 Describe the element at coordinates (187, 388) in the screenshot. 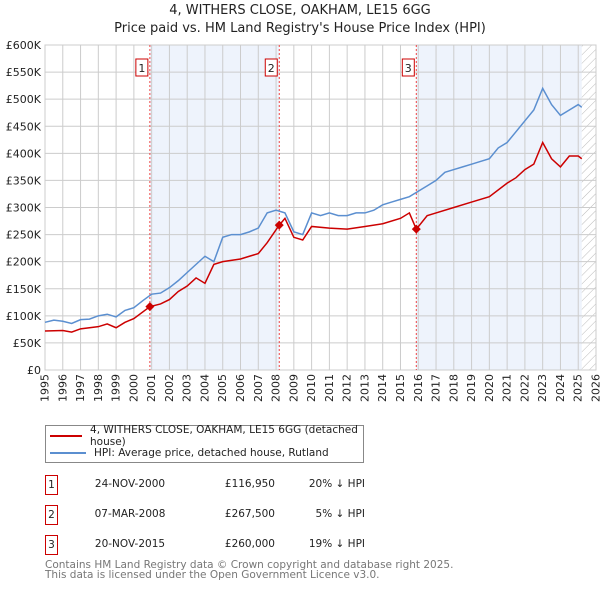

I see `x-tick-label: 2003` at that location.